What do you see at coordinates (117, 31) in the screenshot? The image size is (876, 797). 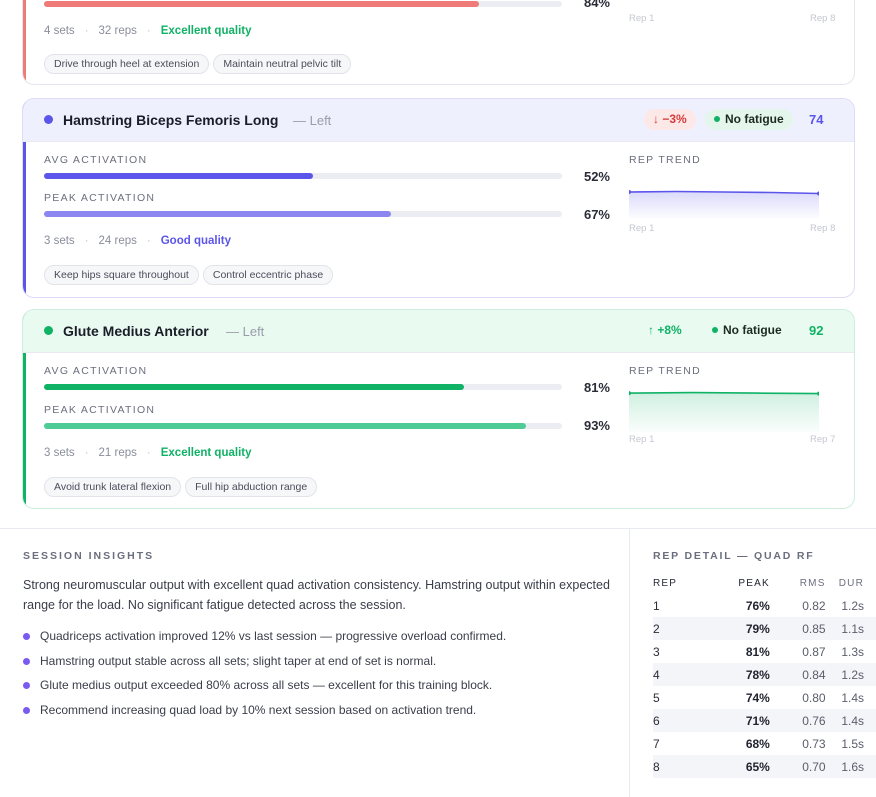 I see `reps-count: 32 reps` at bounding box center [117, 31].